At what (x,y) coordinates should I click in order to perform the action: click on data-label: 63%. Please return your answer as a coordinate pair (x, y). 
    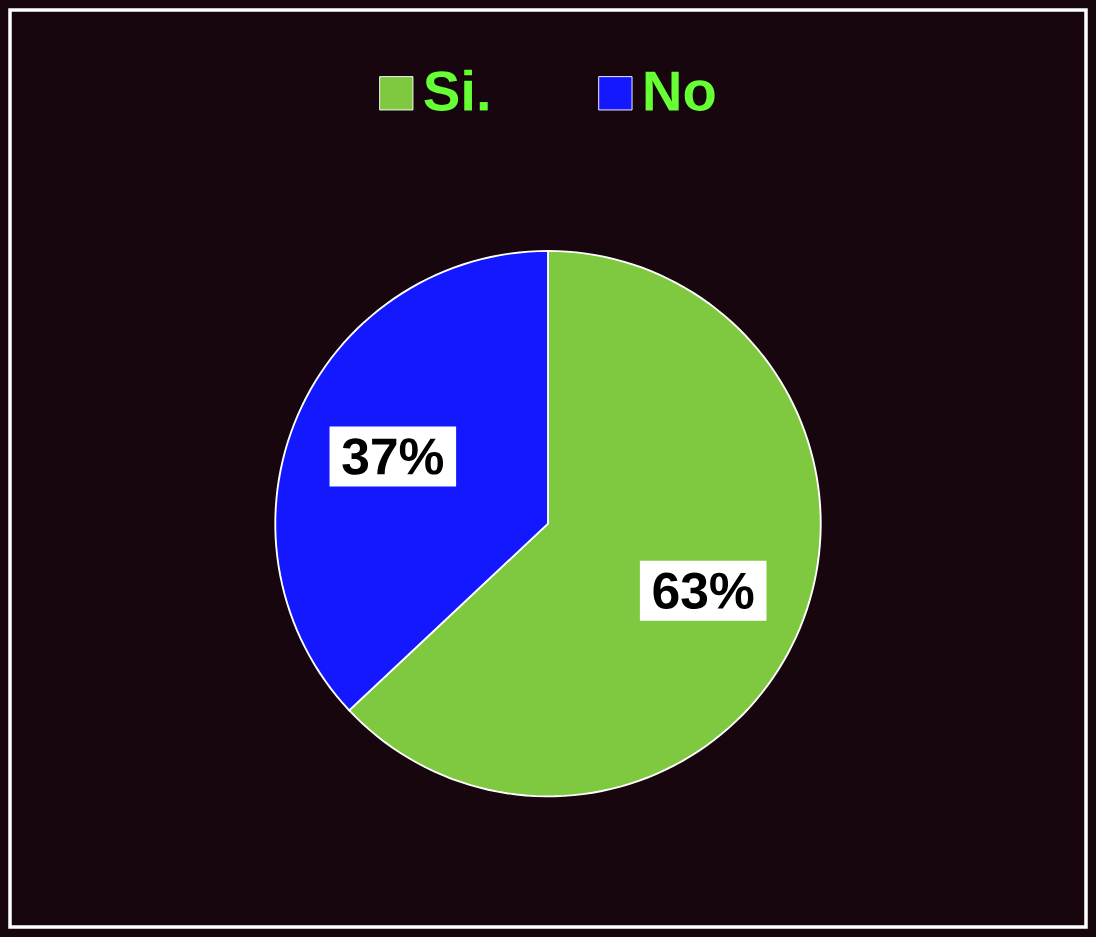
    Looking at the image, I should click on (703, 591).